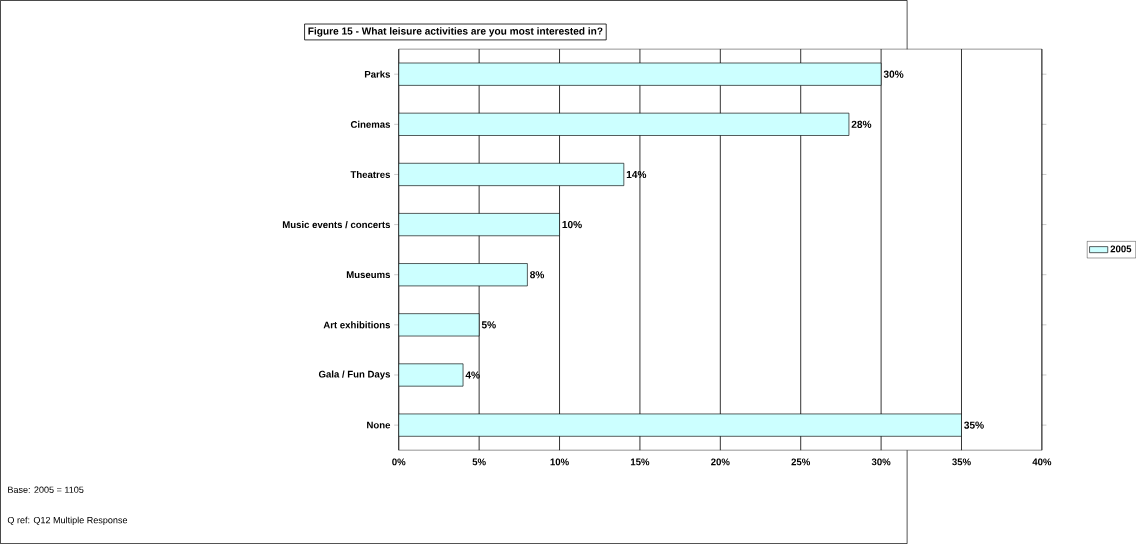 The width and height of the screenshot is (1136, 544). What do you see at coordinates (881, 462) in the screenshot?
I see `x-tick-label: 30%` at bounding box center [881, 462].